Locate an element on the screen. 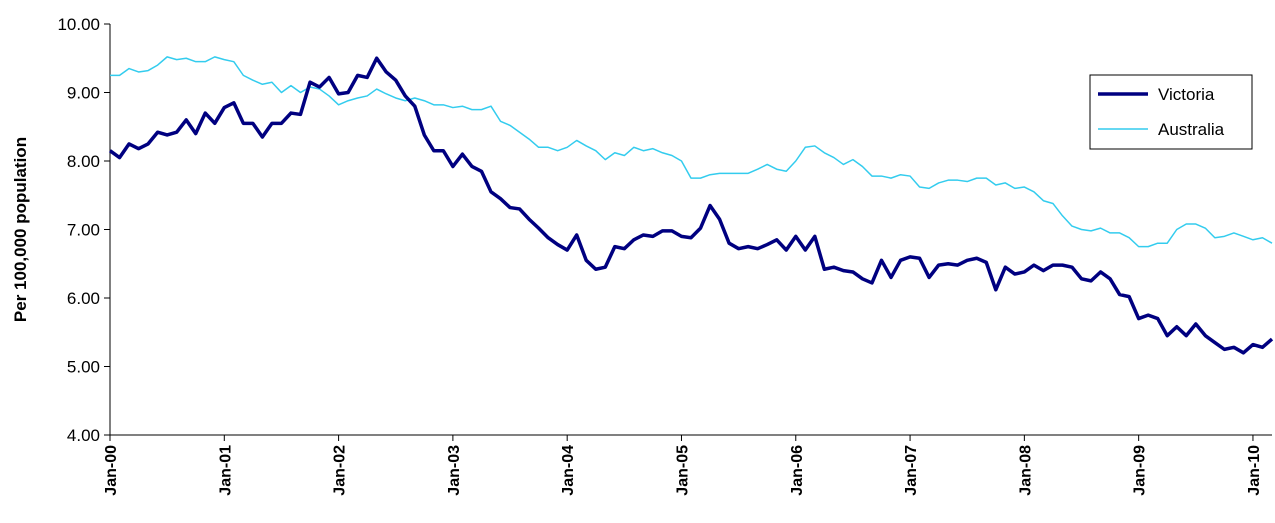 This screenshot has height=523, width=1275. legend-label-australia: Australia is located at coordinates (1191, 129).